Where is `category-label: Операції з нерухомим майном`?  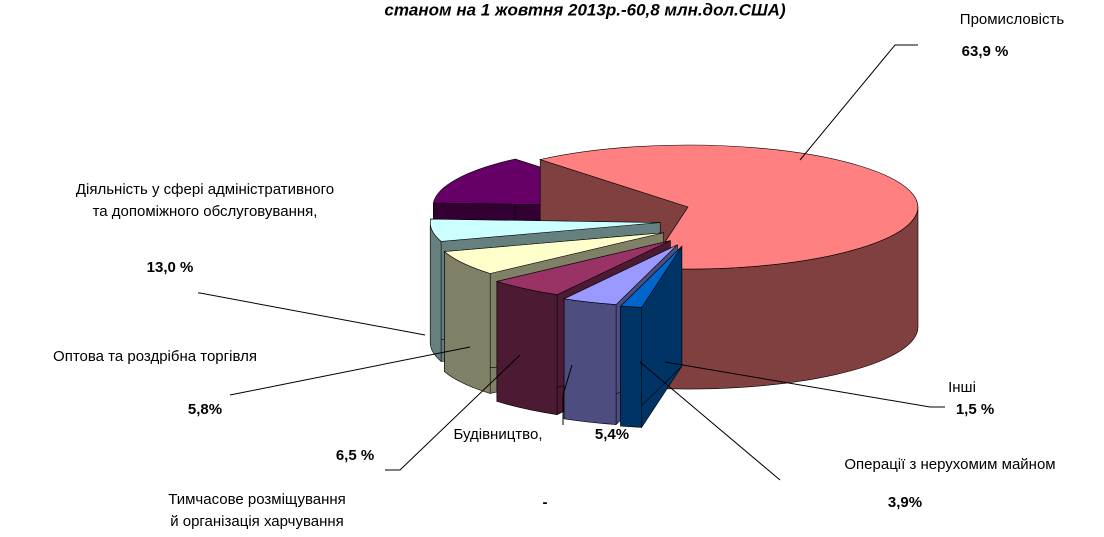 category-label: Операції з нерухомим майном is located at coordinates (949, 464).